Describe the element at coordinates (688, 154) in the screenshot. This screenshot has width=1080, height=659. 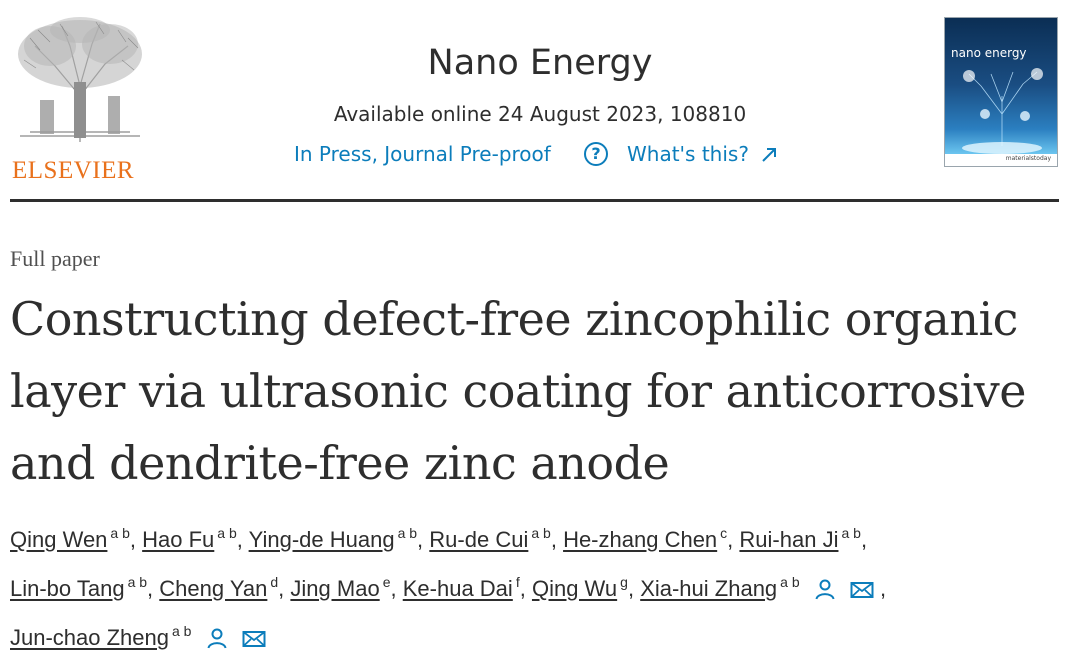
I see `whats-this-link: What's this?` at that location.